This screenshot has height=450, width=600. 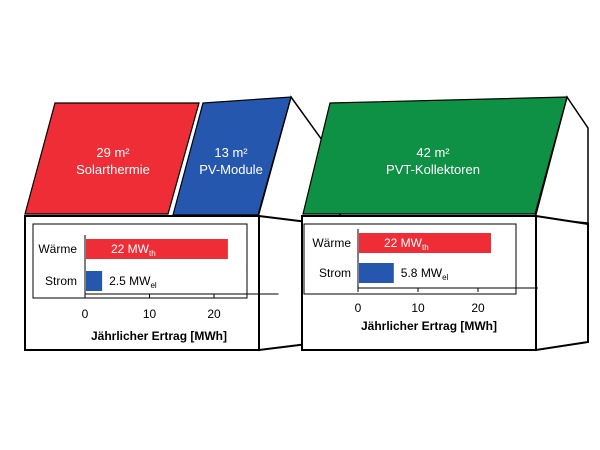 What do you see at coordinates (113, 152) in the screenshot?
I see `left-thermal-area: 29 m²` at bounding box center [113, 152].